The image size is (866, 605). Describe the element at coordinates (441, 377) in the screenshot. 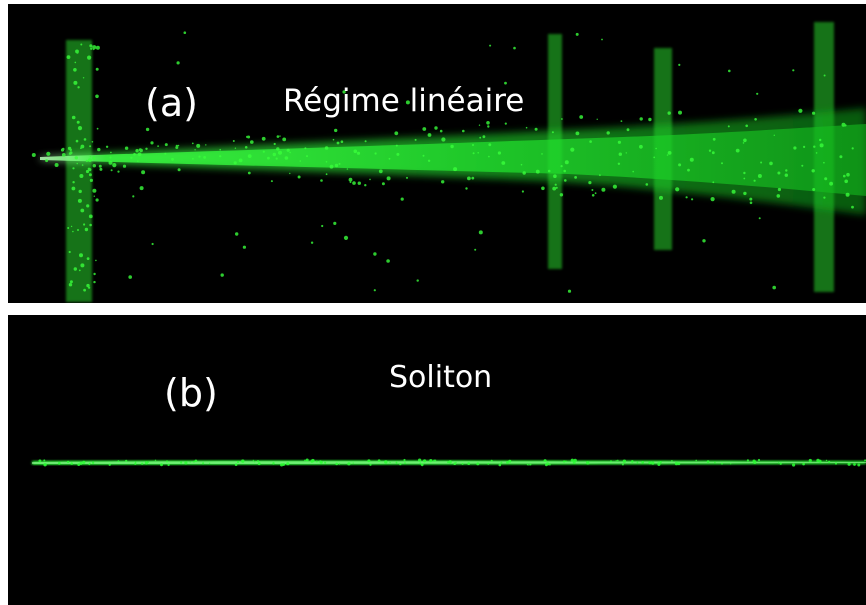

I see `panel-b-title: Soliton` at that location.